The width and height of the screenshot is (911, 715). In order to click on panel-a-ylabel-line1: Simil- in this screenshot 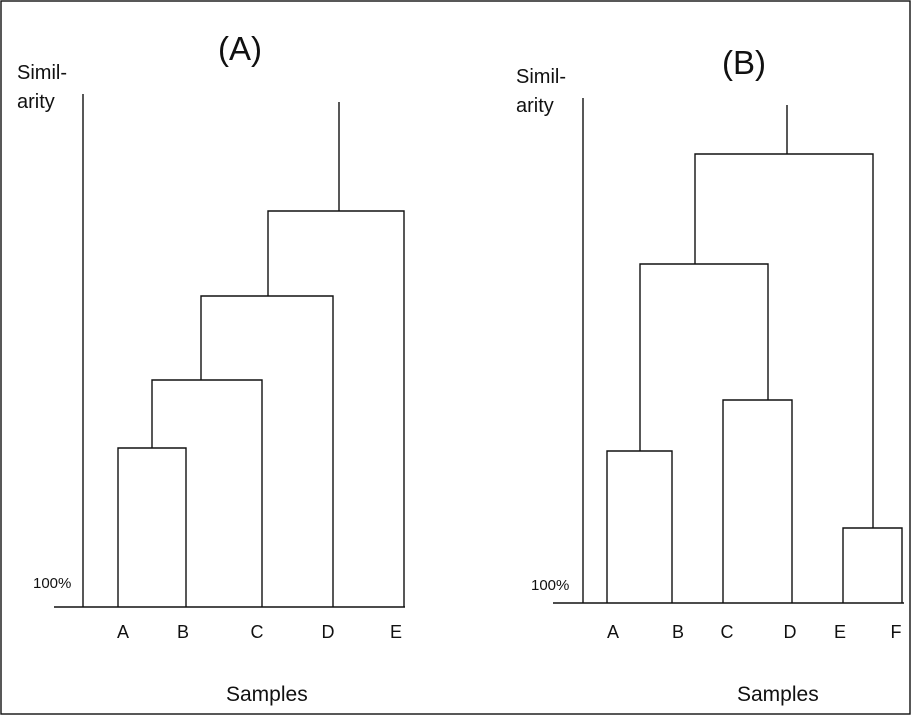, I will do `click(42, 73)`.